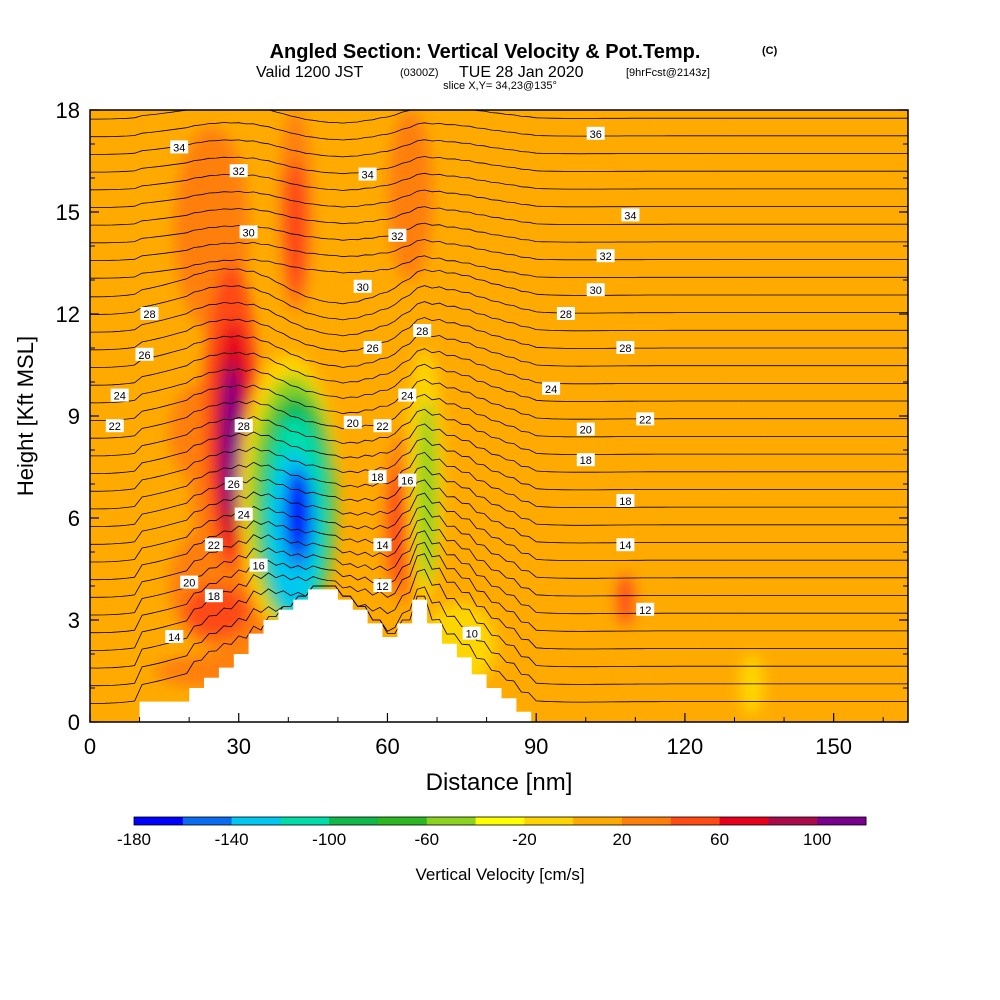 This screenshot has width=1000, height=1000. Describe the element at coordinates (622, 839) in the screenshot. I see `colorbar-tick-label: 20` at that location.